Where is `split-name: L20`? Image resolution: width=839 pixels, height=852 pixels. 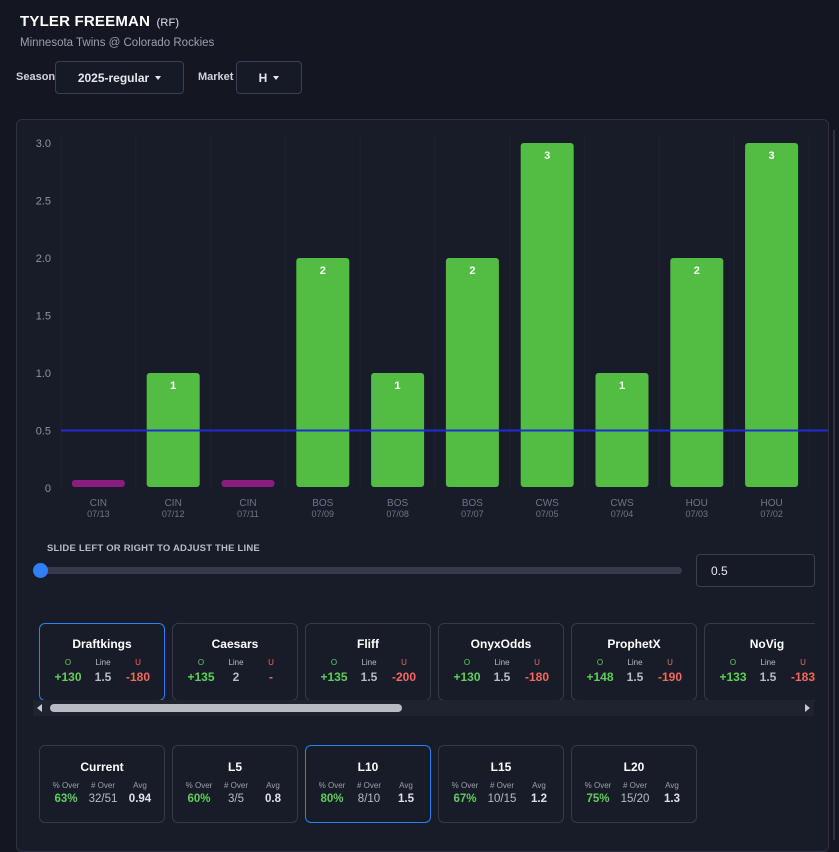 split-name: L20 is located at coordinates (634, 767).